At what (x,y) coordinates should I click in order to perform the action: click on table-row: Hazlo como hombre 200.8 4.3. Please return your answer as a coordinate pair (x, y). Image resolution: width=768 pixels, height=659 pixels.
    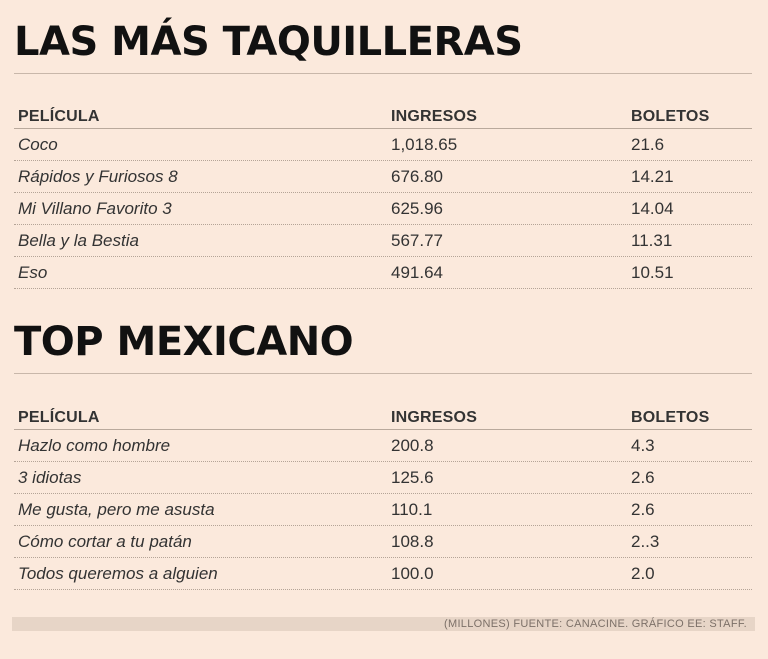
    Looking at the image, I should click on (383, 446).